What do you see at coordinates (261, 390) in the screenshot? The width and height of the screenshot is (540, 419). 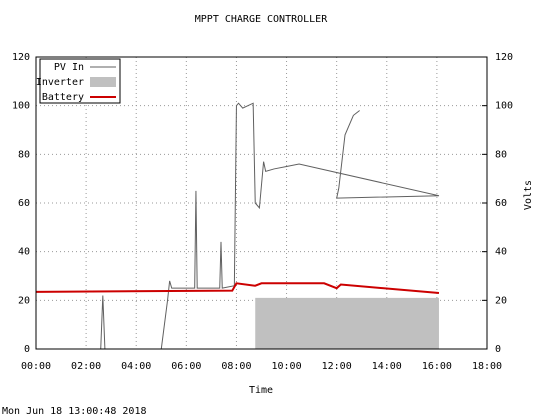 I see `x-axis-label: Time` at bounding box center [261, 390].